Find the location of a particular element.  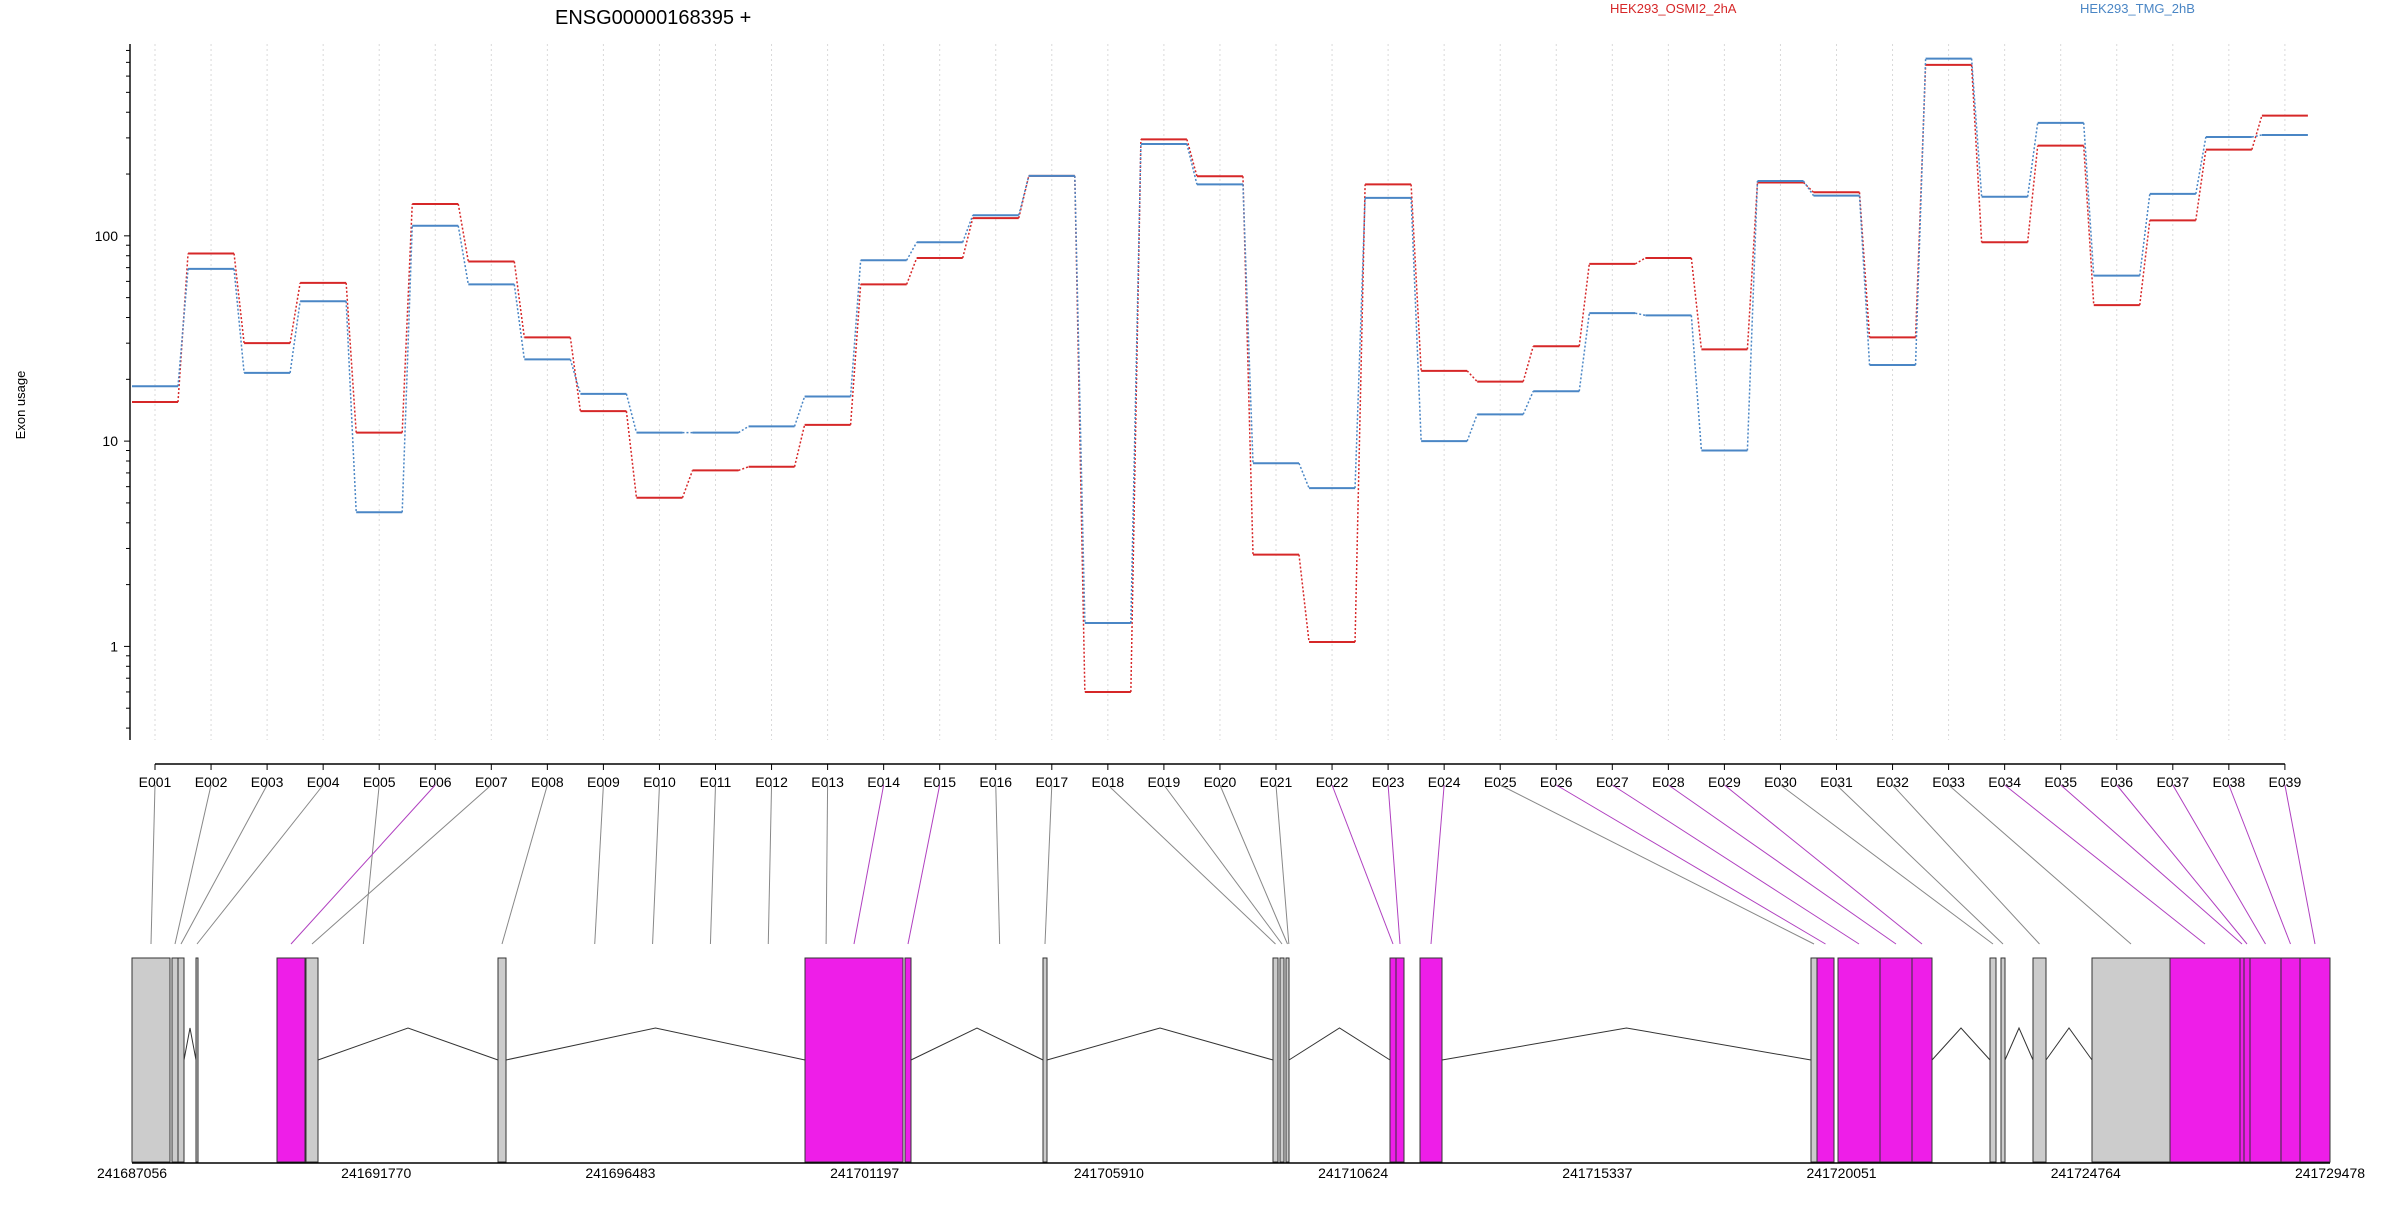

x-tick-label: E036 is located at coordinates (2116, 782).